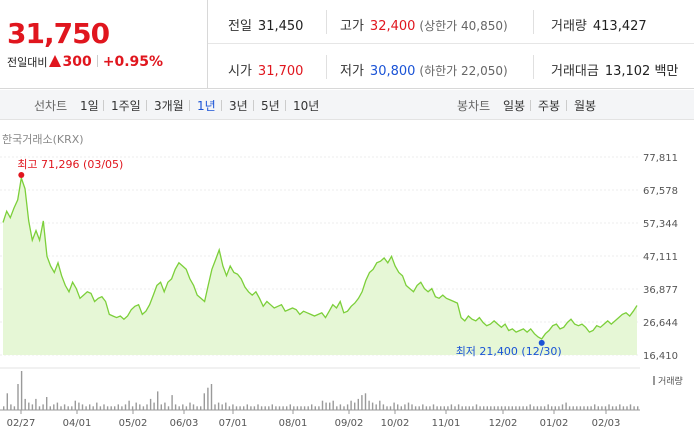  I want to click on prev-close-label: 전일, so click(240, 26).